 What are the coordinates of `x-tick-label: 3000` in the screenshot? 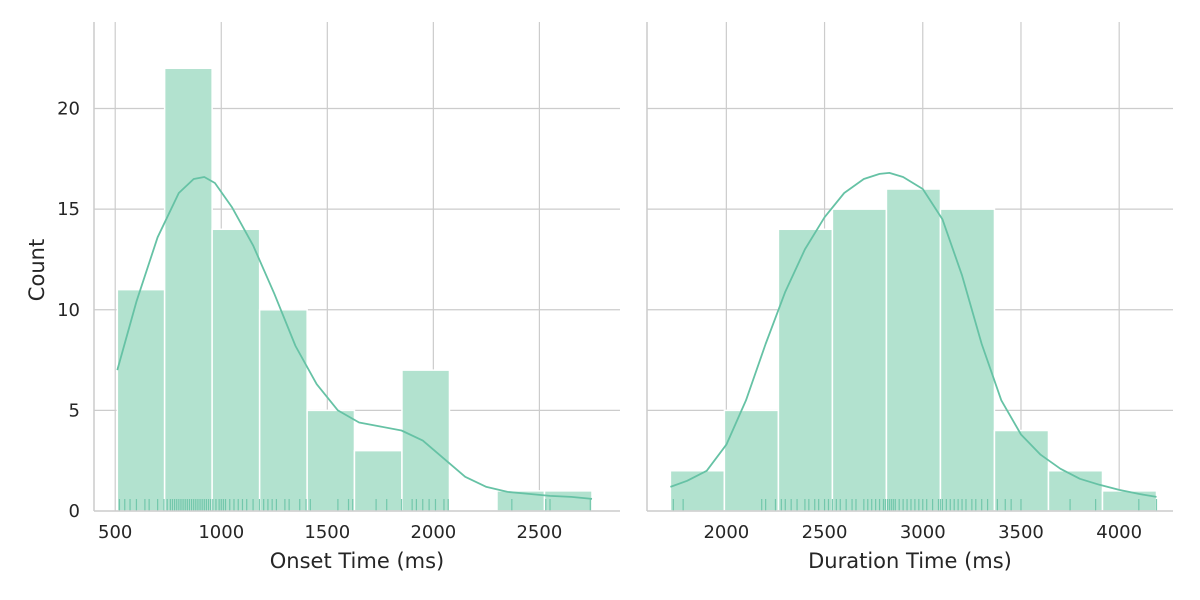 It's located at (923, 532).